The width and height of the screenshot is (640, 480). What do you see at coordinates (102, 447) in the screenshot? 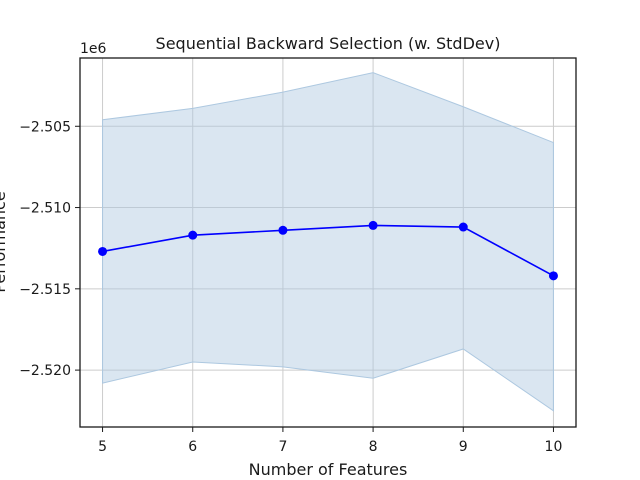
I see `x-tick-label: 5` at bounding box center [102, 447].